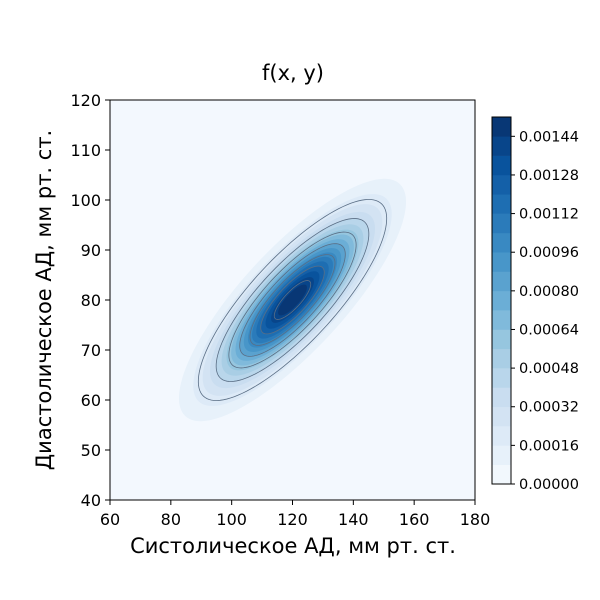 This screenshot has height=600, width=600. I want to click on colorbar-tick-label: 0.00080, so click(549, 292).